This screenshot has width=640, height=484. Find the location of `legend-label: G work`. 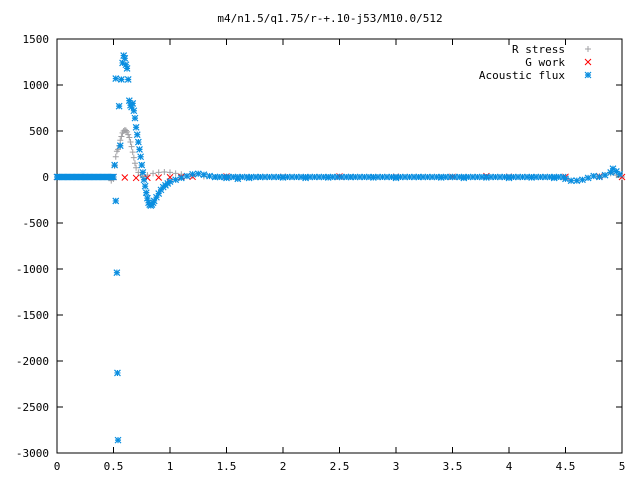

legend-label: G work is located at coordinates (545, 62).